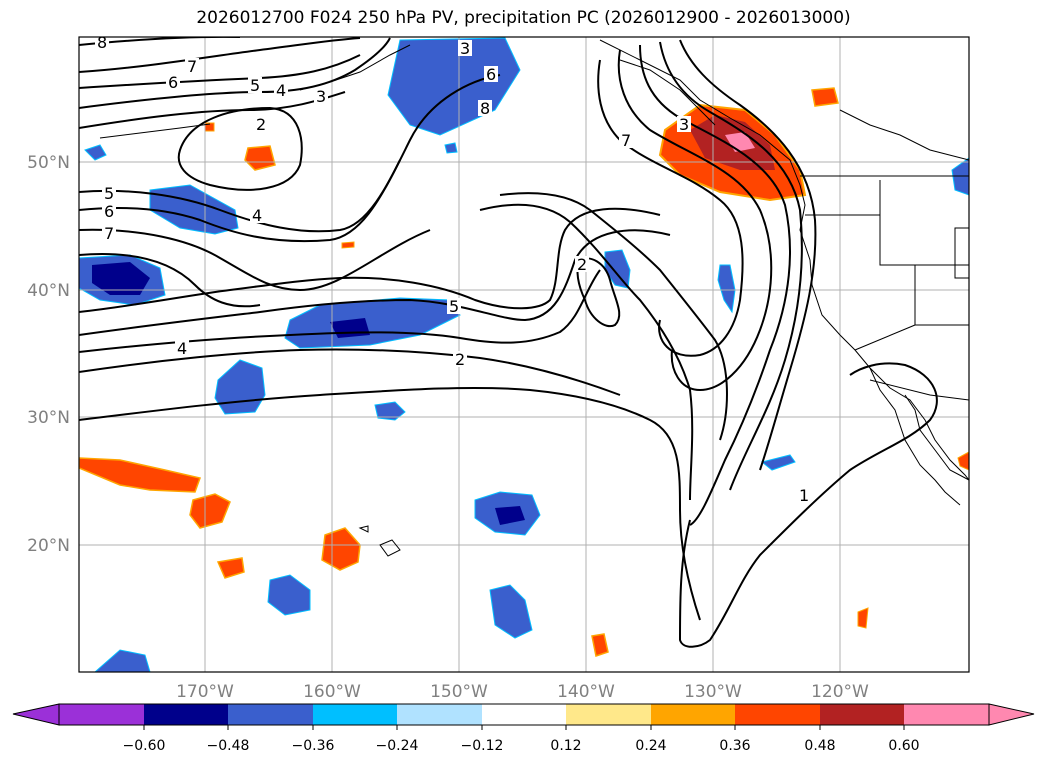  I want to click on colorbar-tick-label: 0.60, so click(903, 746).